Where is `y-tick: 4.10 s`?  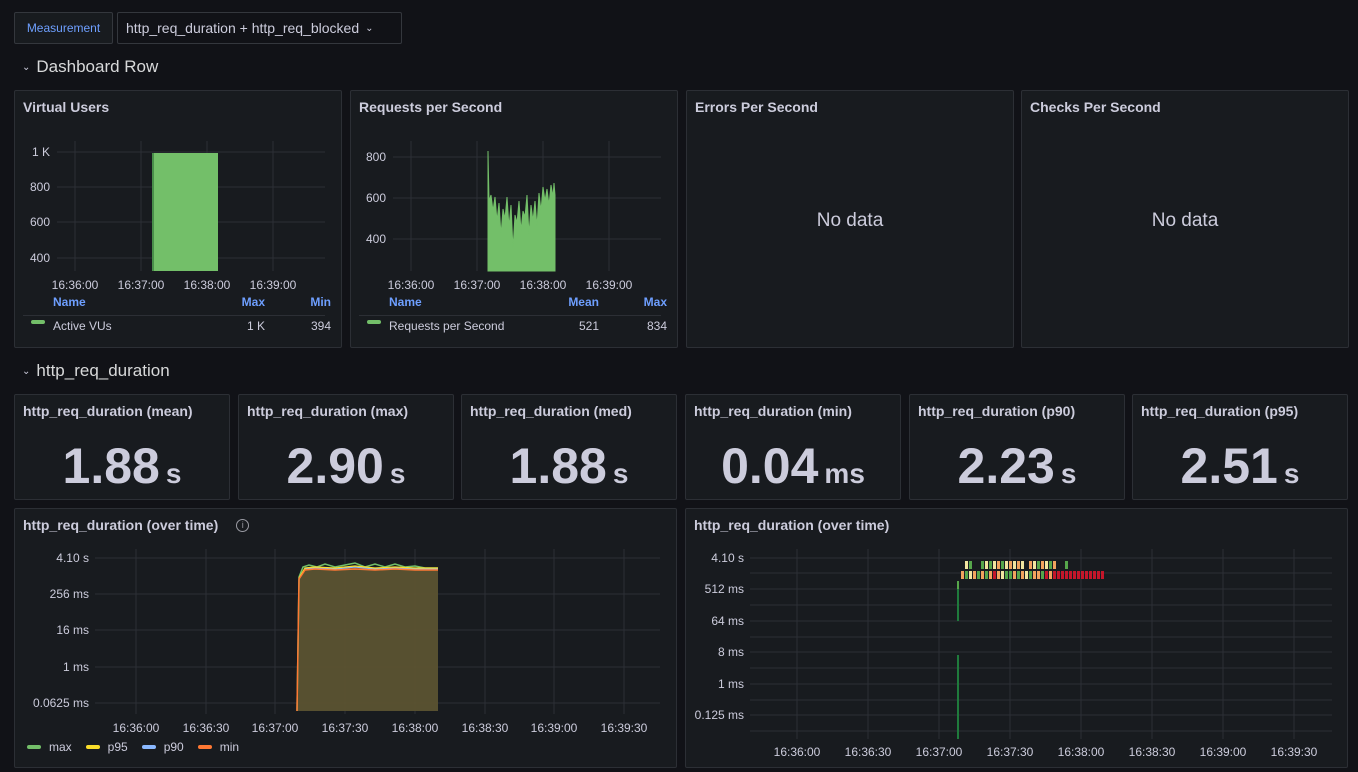
y-tick: 4.10 s is located at coordinates (727, 558).